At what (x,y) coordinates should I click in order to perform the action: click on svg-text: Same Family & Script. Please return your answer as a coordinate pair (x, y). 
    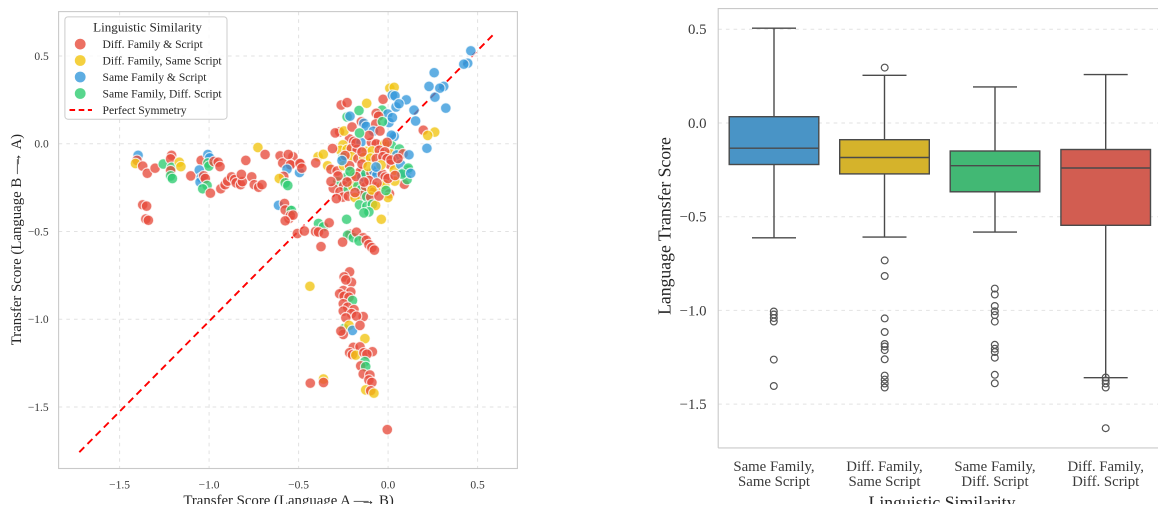
    Looking at the image, I should click on (155, 77).